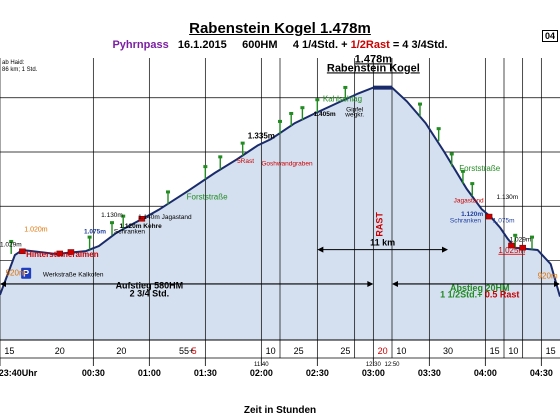 The image size is (560, 420). What do you see at coordinates (36, 230) in the screenshot?
I see `annotation-label: 1.020m` at bounding box center [36, 230].